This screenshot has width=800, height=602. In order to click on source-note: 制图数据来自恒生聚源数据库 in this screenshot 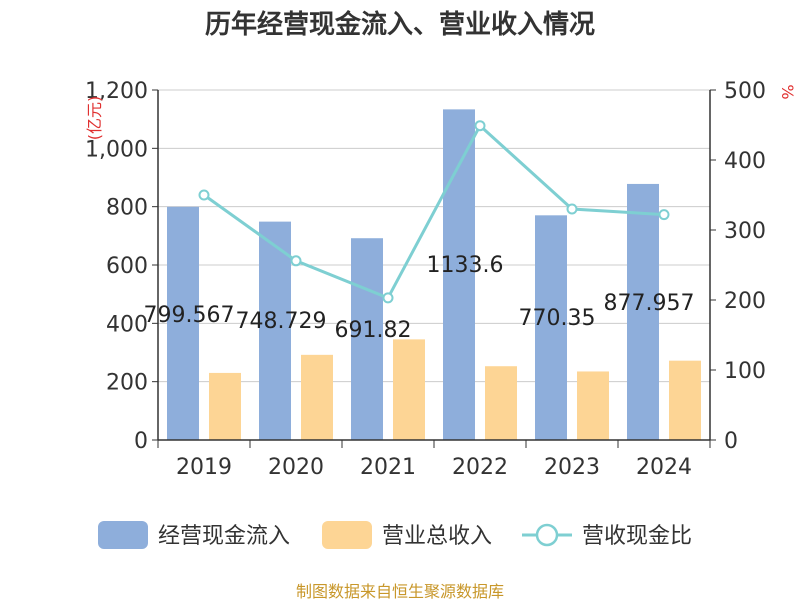, I will do `click(399, 591)`.